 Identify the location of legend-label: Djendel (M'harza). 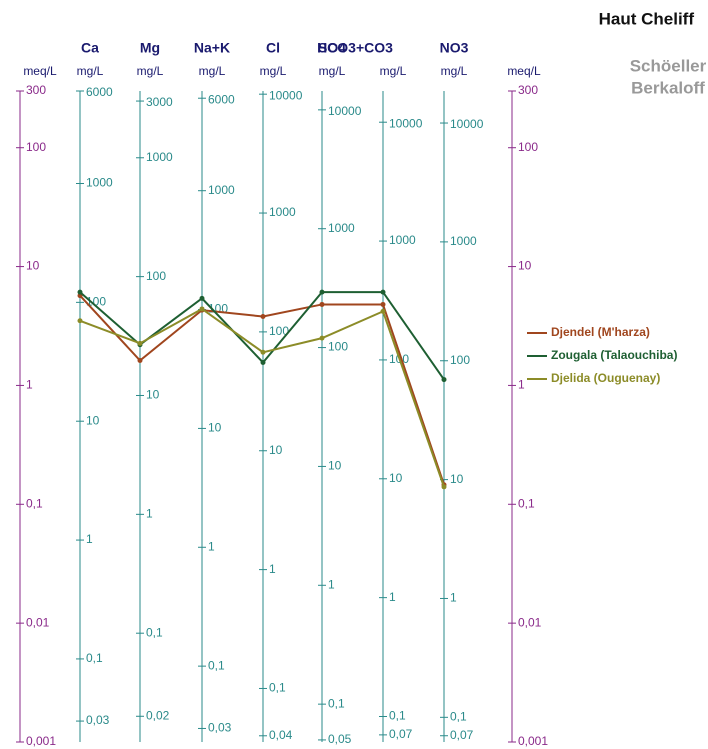
(600, 332).